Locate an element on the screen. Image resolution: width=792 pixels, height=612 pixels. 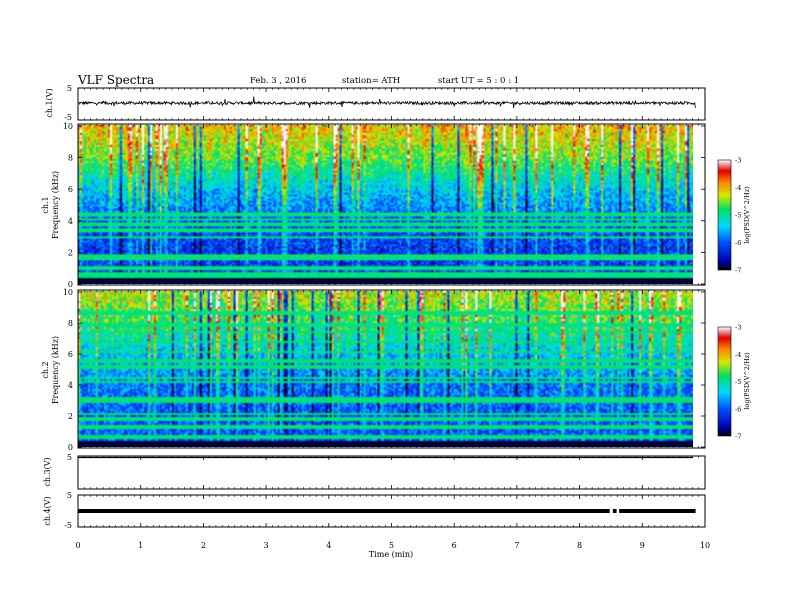
x-tick-label: 0 is located at coordinates (77, 545).